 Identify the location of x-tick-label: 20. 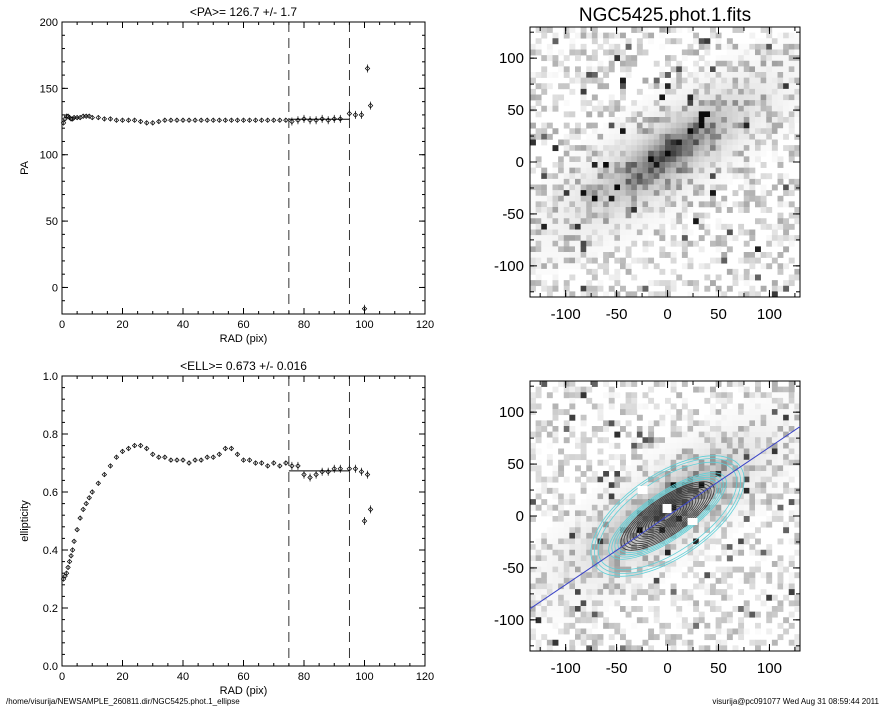
(122, 677).